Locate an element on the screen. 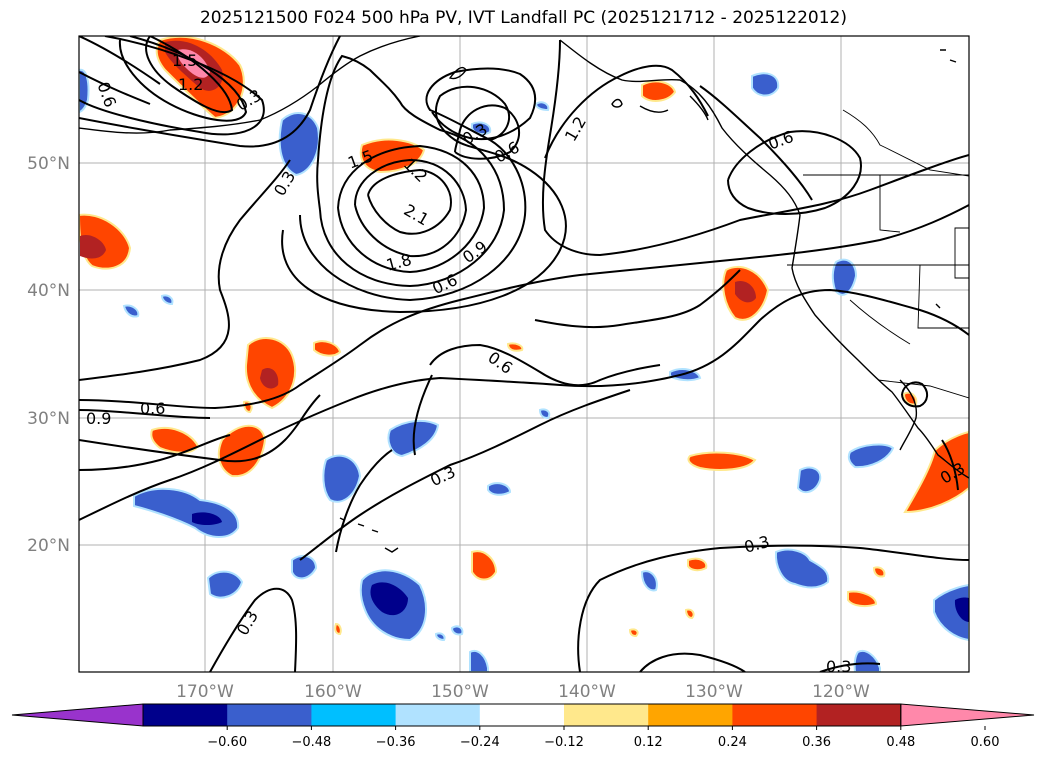  lon-tick-label: 160°W is located at coordinates (333, 692).